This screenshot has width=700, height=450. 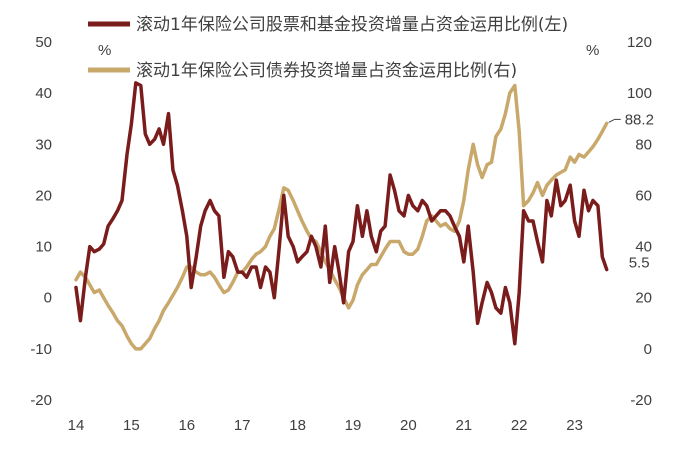 What do you see at coordinates (639, 119) in the screenshot?
I see `end-label-bond: 88.2` at bounding box center [639, 119].